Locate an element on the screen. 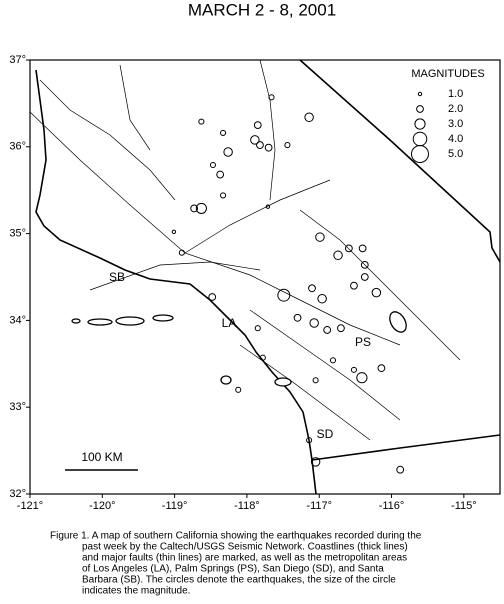 Image resolution: width=504 pixels, height=604 pixels. state-boundary is located at coordinates (400, 161).